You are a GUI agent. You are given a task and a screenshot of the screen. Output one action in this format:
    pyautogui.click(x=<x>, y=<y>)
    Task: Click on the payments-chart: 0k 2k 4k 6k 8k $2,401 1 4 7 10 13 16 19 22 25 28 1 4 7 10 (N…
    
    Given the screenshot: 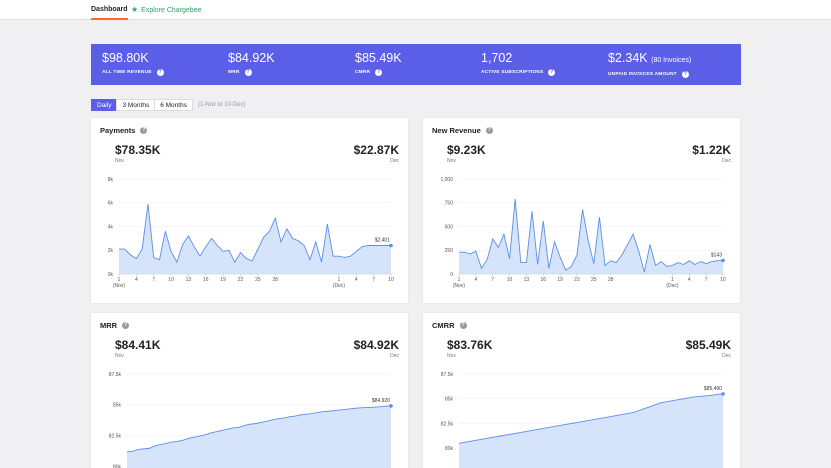 What is the action you would take?
    pyautogui.click(x=251, y=233)
    